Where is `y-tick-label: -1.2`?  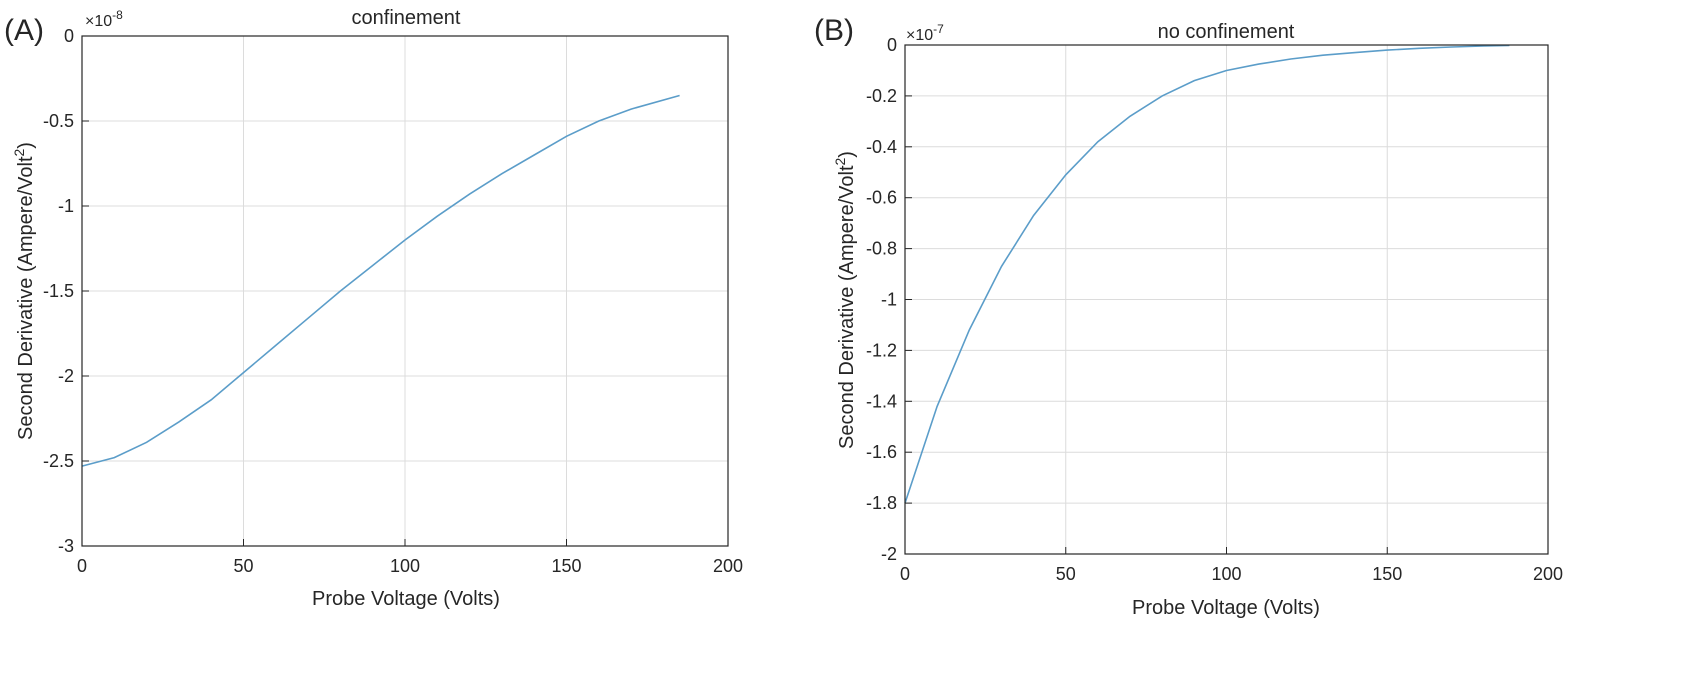
y-tick-label: -1.2 is located at coordinates (881, 350).